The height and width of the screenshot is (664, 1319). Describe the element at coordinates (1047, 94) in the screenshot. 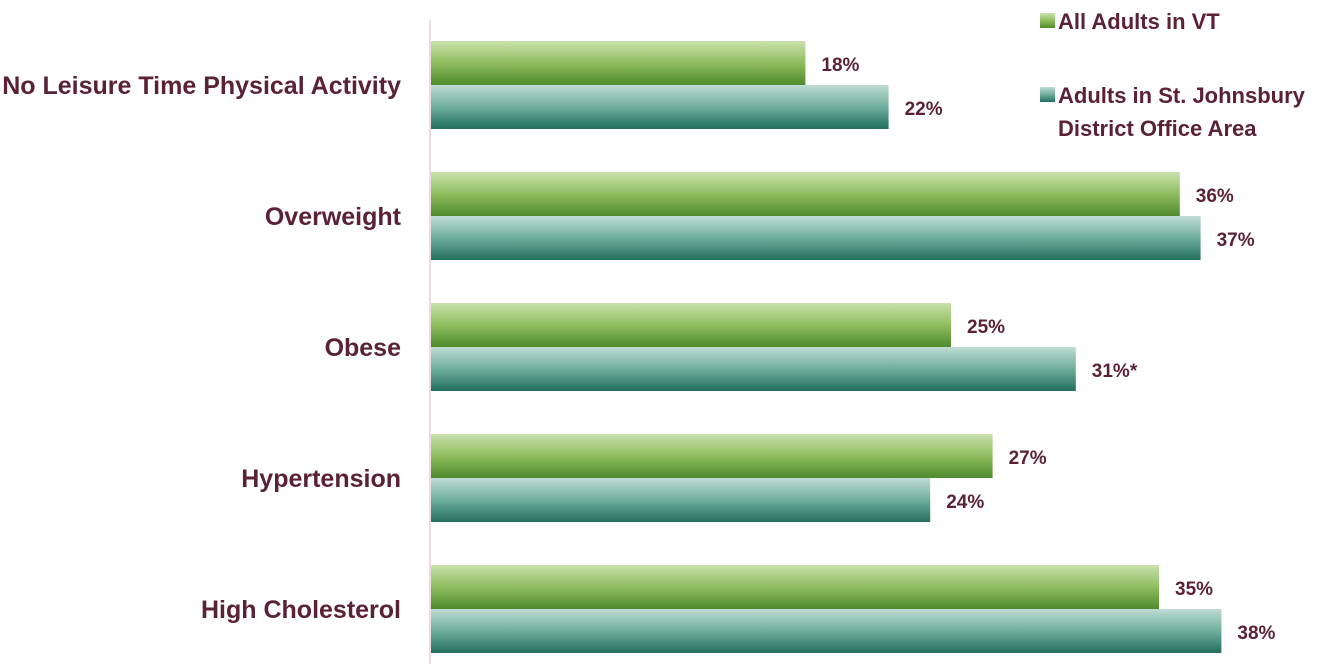

I see `legend-swatch-teal` at that location.